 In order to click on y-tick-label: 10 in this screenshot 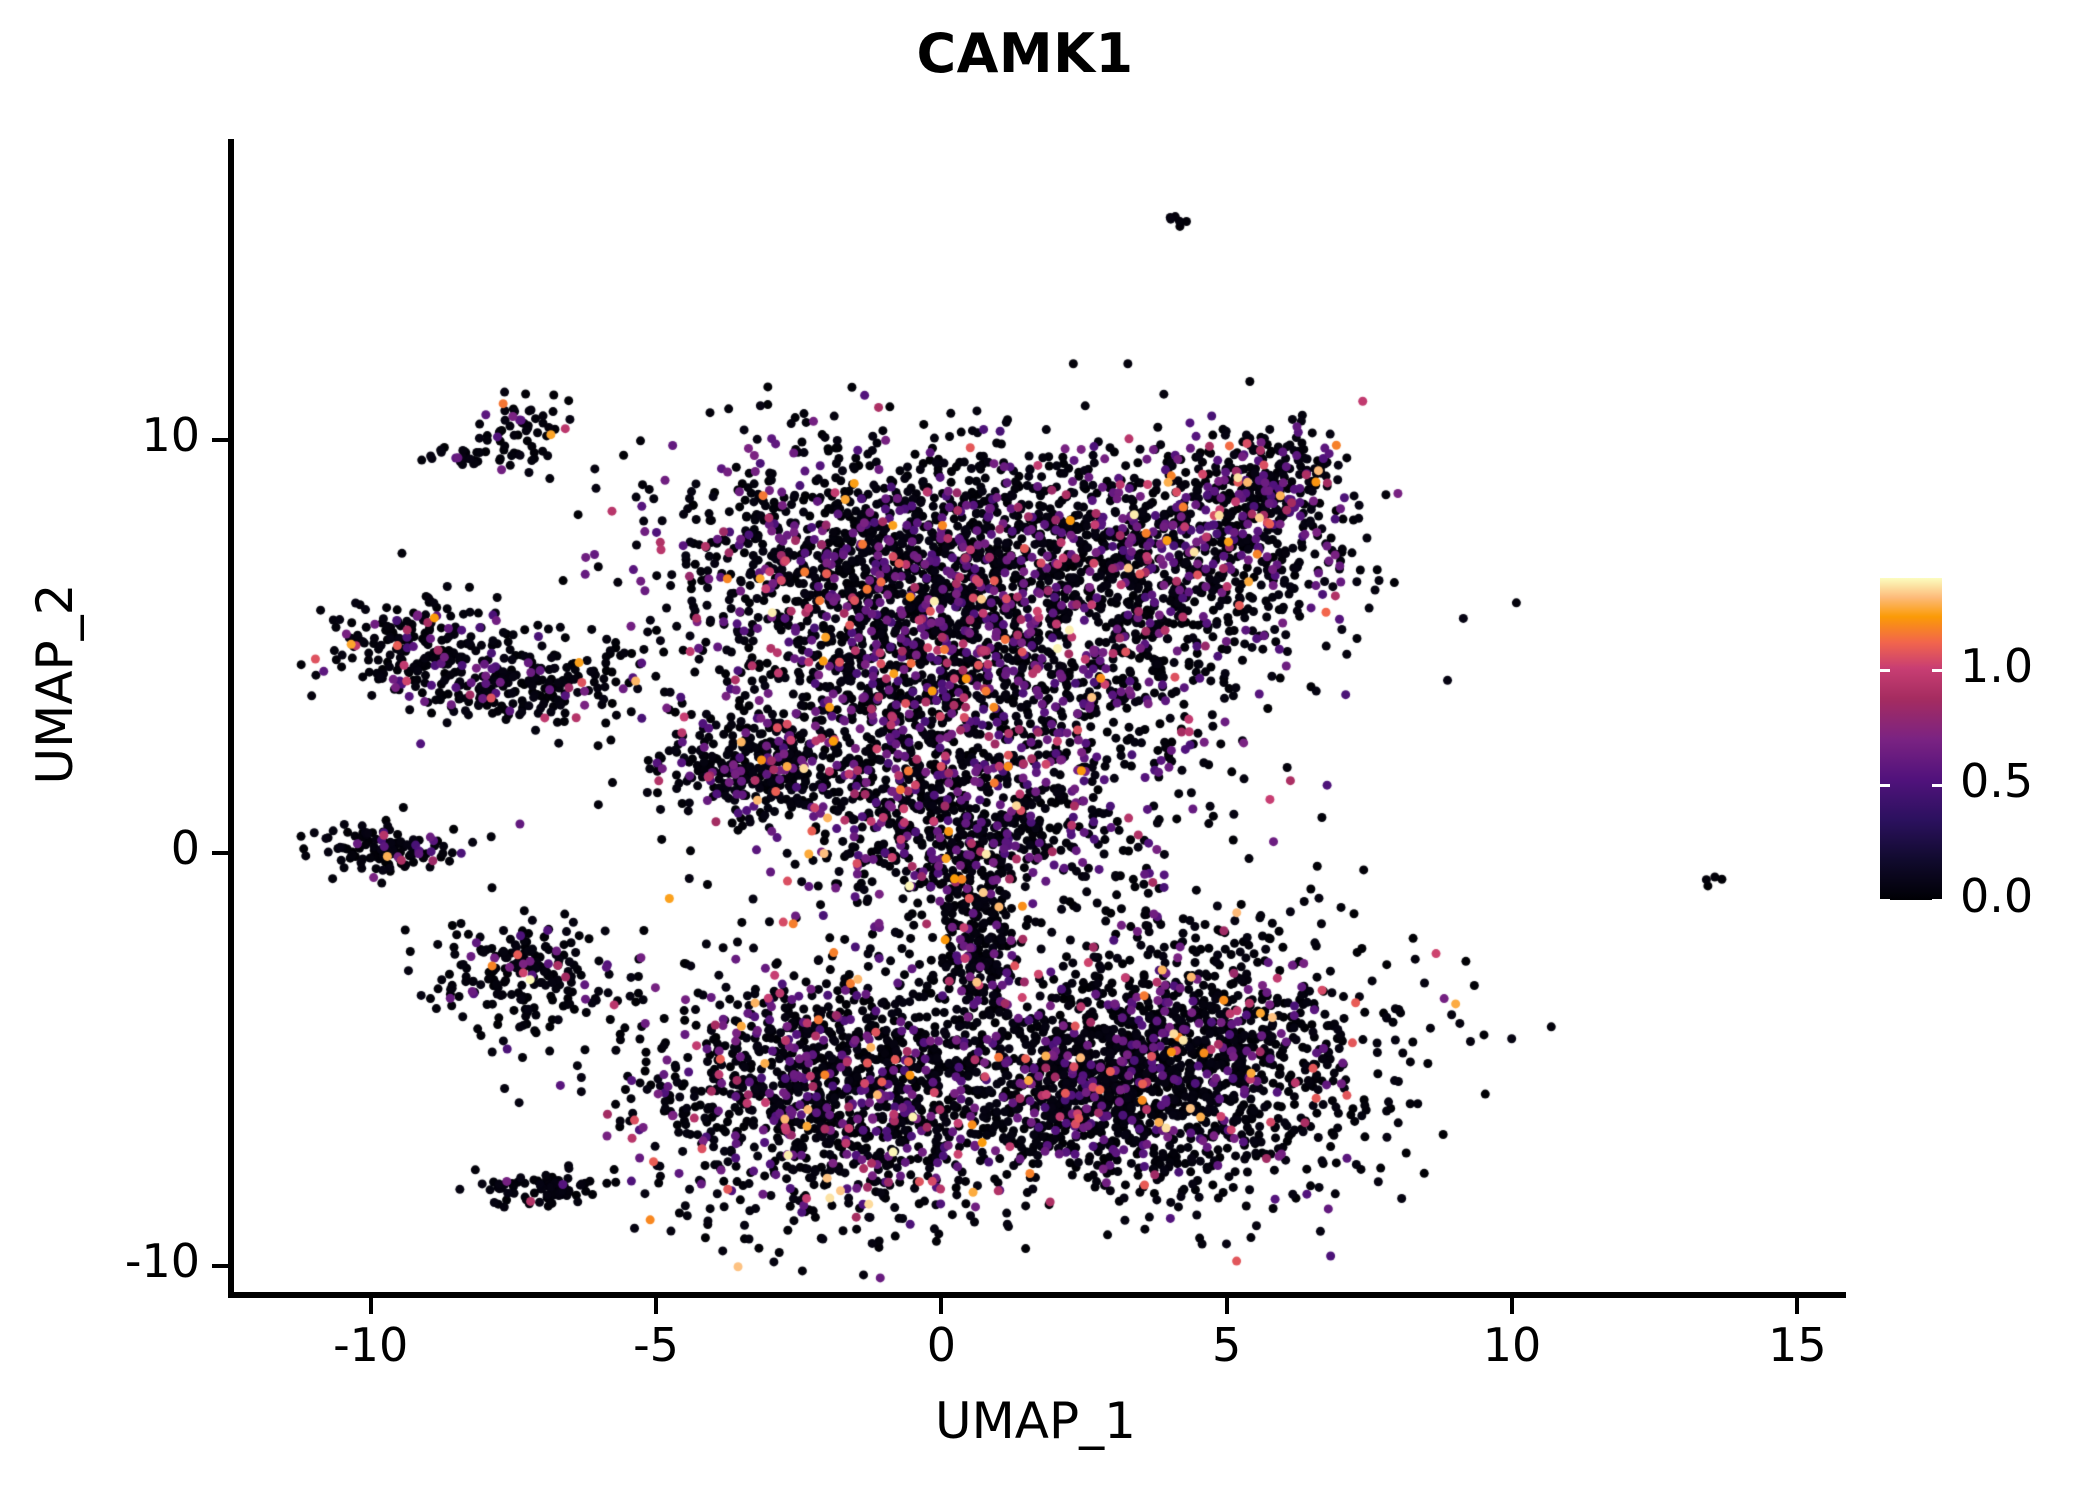, I will do `click(170, 435)`.